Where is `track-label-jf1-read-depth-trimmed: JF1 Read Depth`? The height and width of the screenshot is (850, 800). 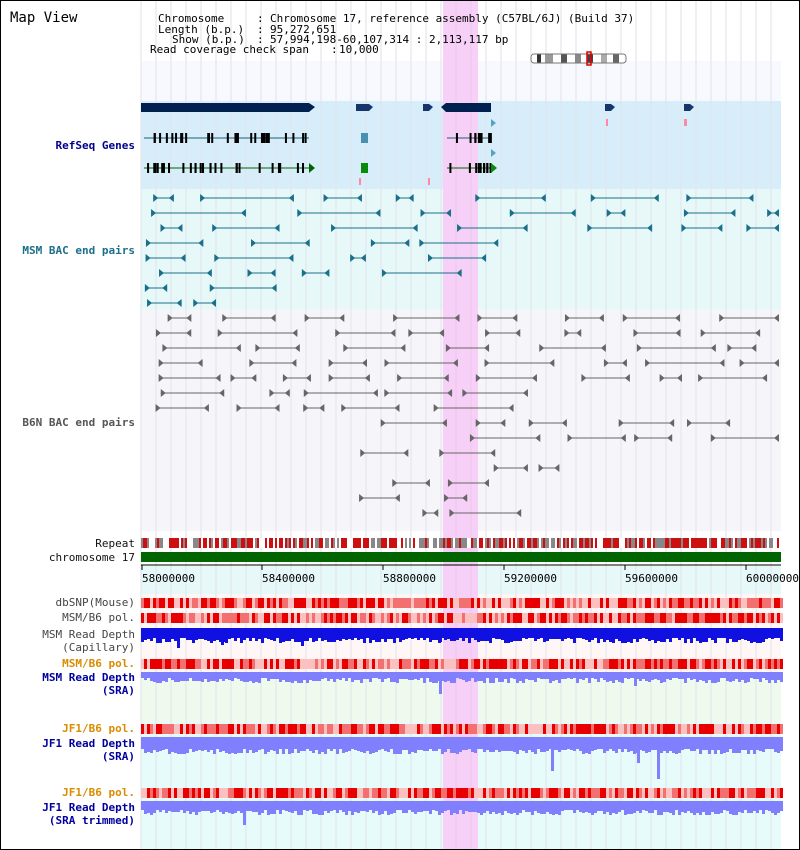
track-label-jf1-read-depth-trimmed: JF1 Read Depth is located at coordinates (88, 807).